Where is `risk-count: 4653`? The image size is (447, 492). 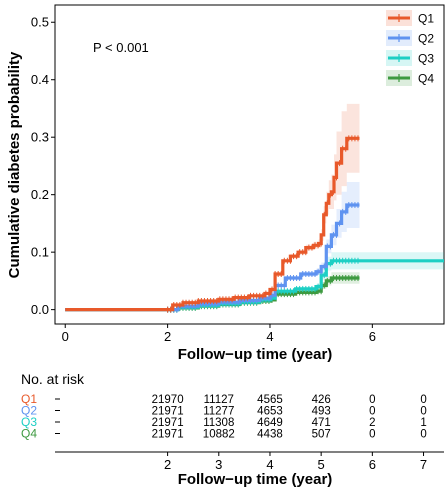 risk-count: 4653 is located at coordinates (270, 412).